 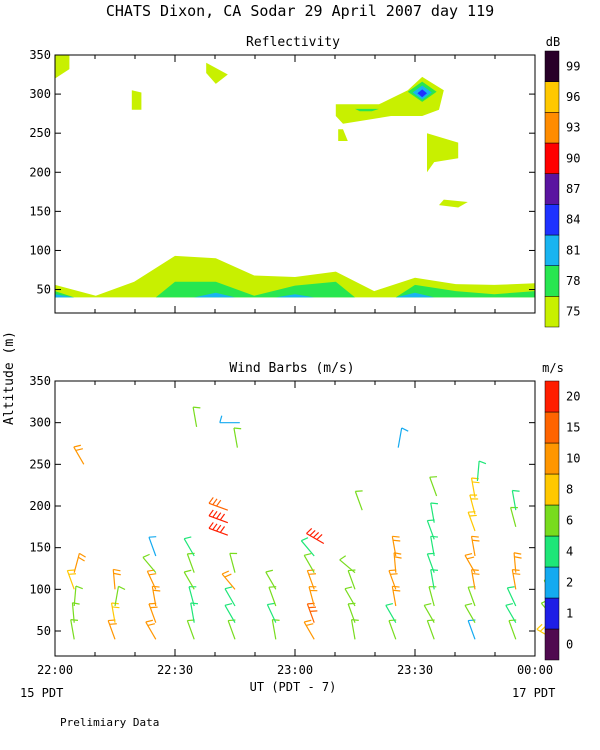 What do you see at coordinates (40, 589) in the screenshot?
I see `wind-y-tick-label: 100` at bounding box center [40, 589].